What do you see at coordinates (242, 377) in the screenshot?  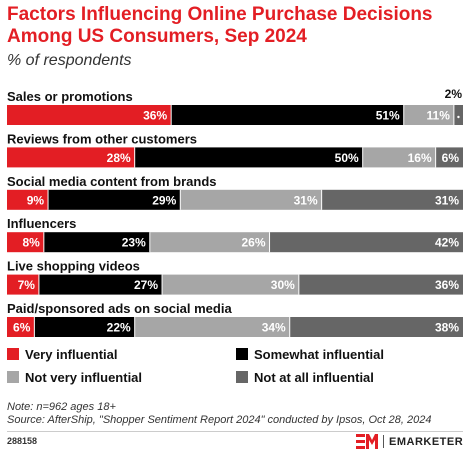 I see `legend-swatch-not-at-all-influential` at bounding box center [242, 377].